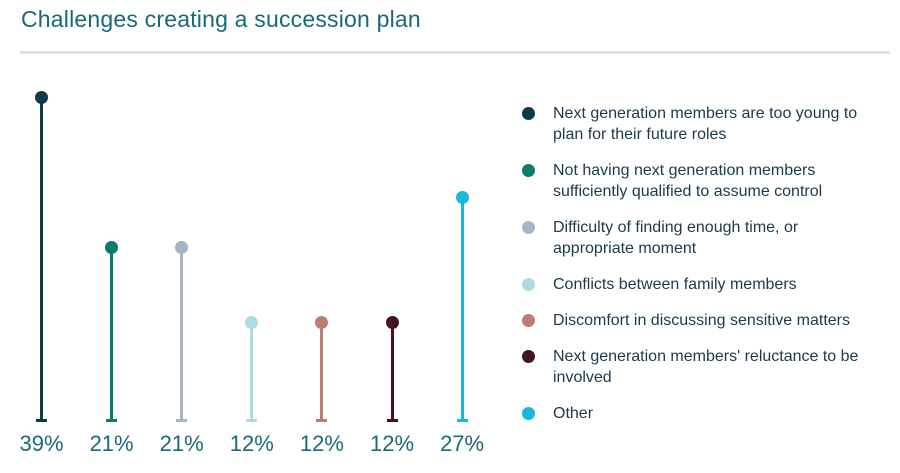 The height and width of the screenshot is (473, 900). What do you see at coordinates (703, 413) in the screenshot?
I see `legend-item: Other` at bounding box center [703, 413].